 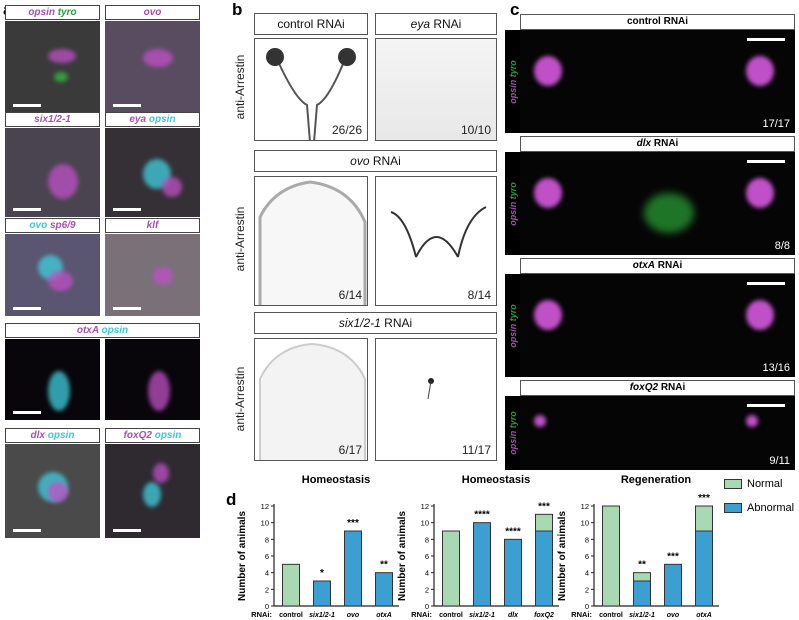 What do you see at coordinates (350, 295) in the screenshot?
I see `count: 6/14` at bounding box center [350, 295].